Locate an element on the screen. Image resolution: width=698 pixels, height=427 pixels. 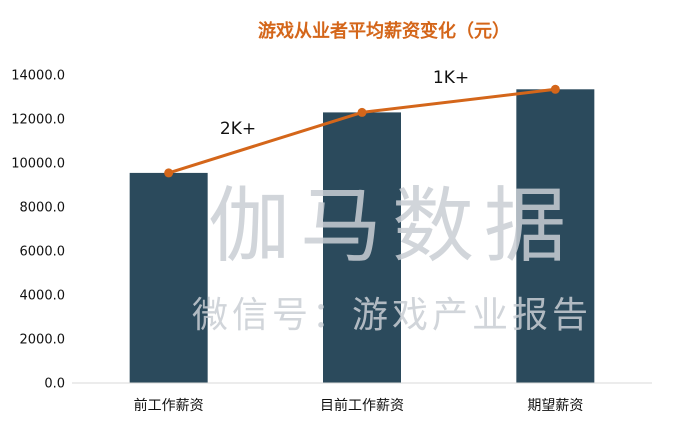
annotation-2k: 2K+ is located at coordinates (238, 129).